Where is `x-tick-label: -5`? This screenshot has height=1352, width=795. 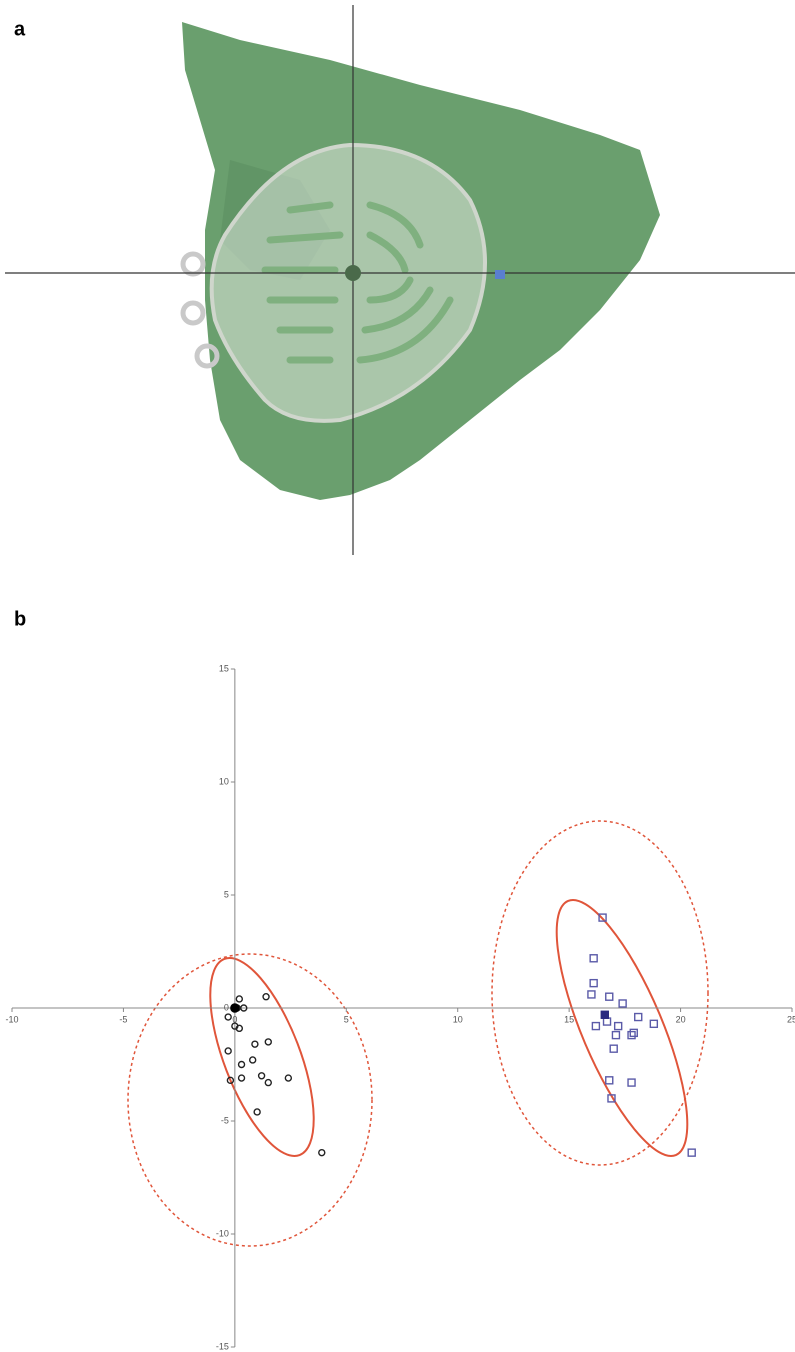 x-tick-label: -5 is located at coordinates (123, 1019).